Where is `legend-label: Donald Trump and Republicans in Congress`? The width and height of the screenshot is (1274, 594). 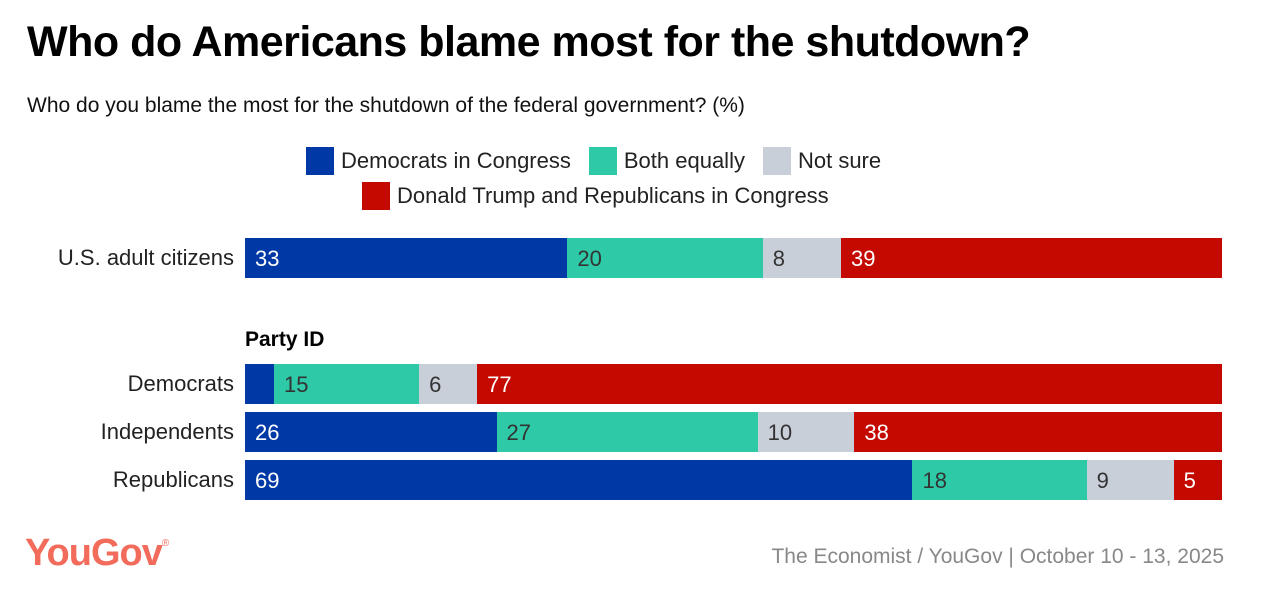
legend-label: Donald Trump and Republicans in Congress is located at coordinates (613, 195).